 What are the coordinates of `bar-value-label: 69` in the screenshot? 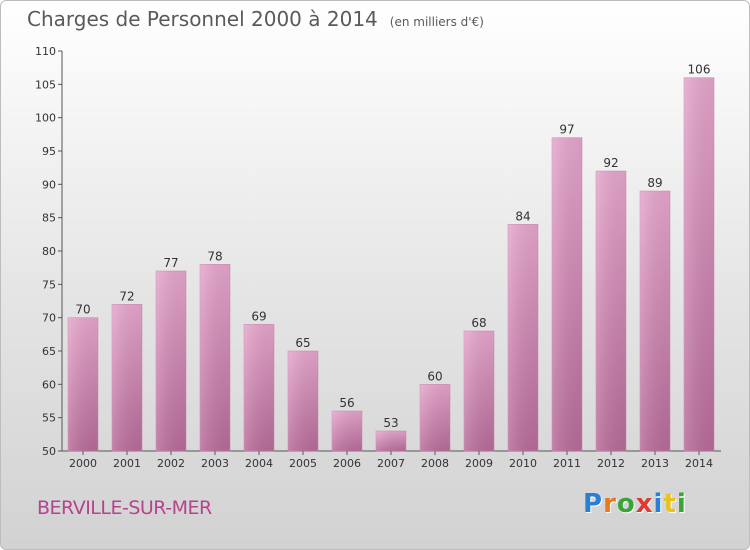 It's located at (258, 316).